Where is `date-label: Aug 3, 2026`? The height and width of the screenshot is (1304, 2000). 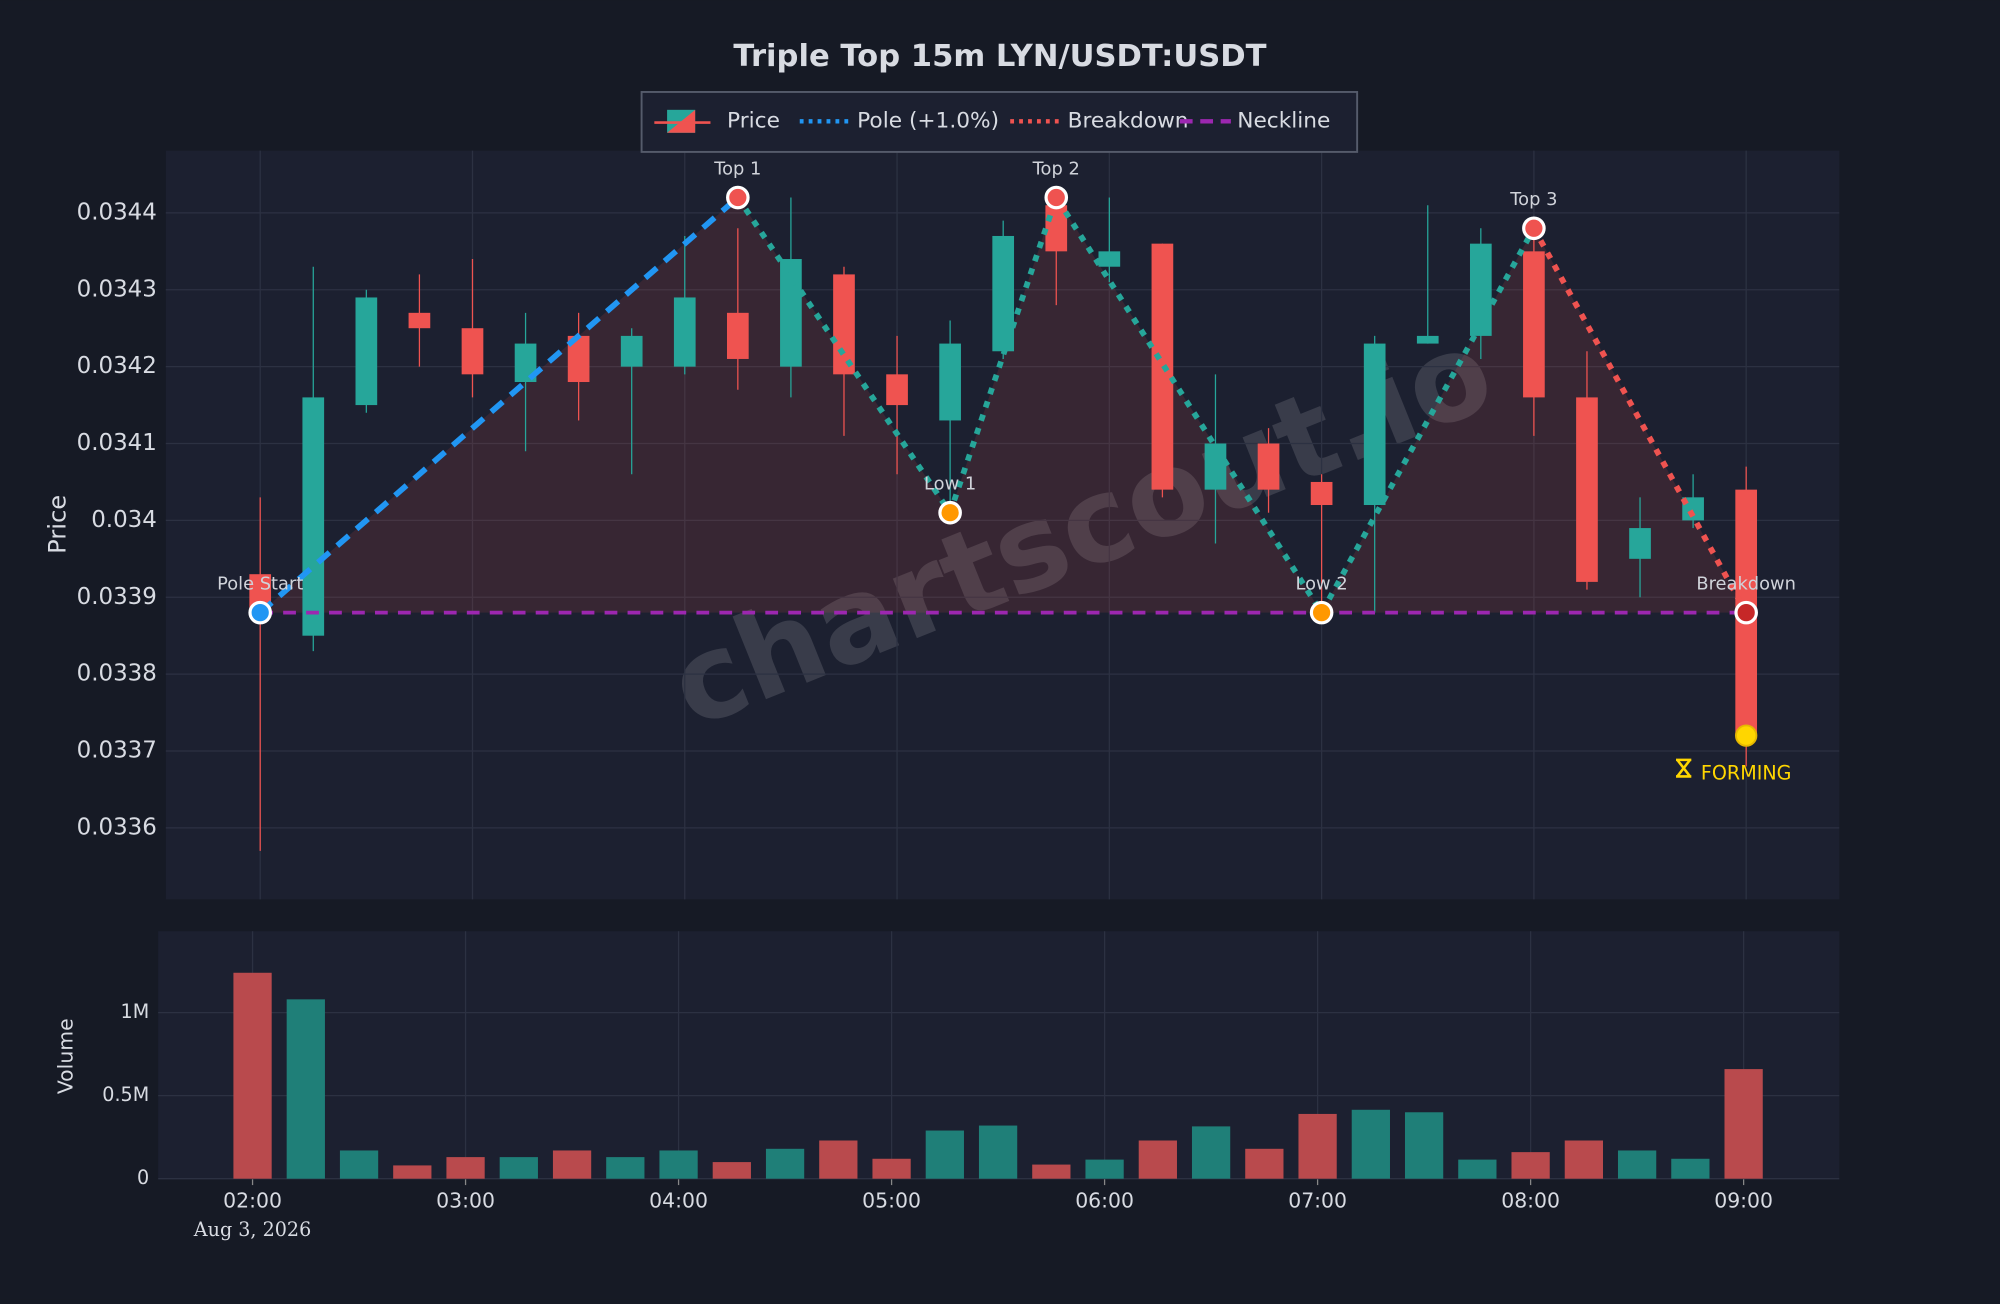
date-label: Aug 3, 2026 is located at coordinates (252, 1229).